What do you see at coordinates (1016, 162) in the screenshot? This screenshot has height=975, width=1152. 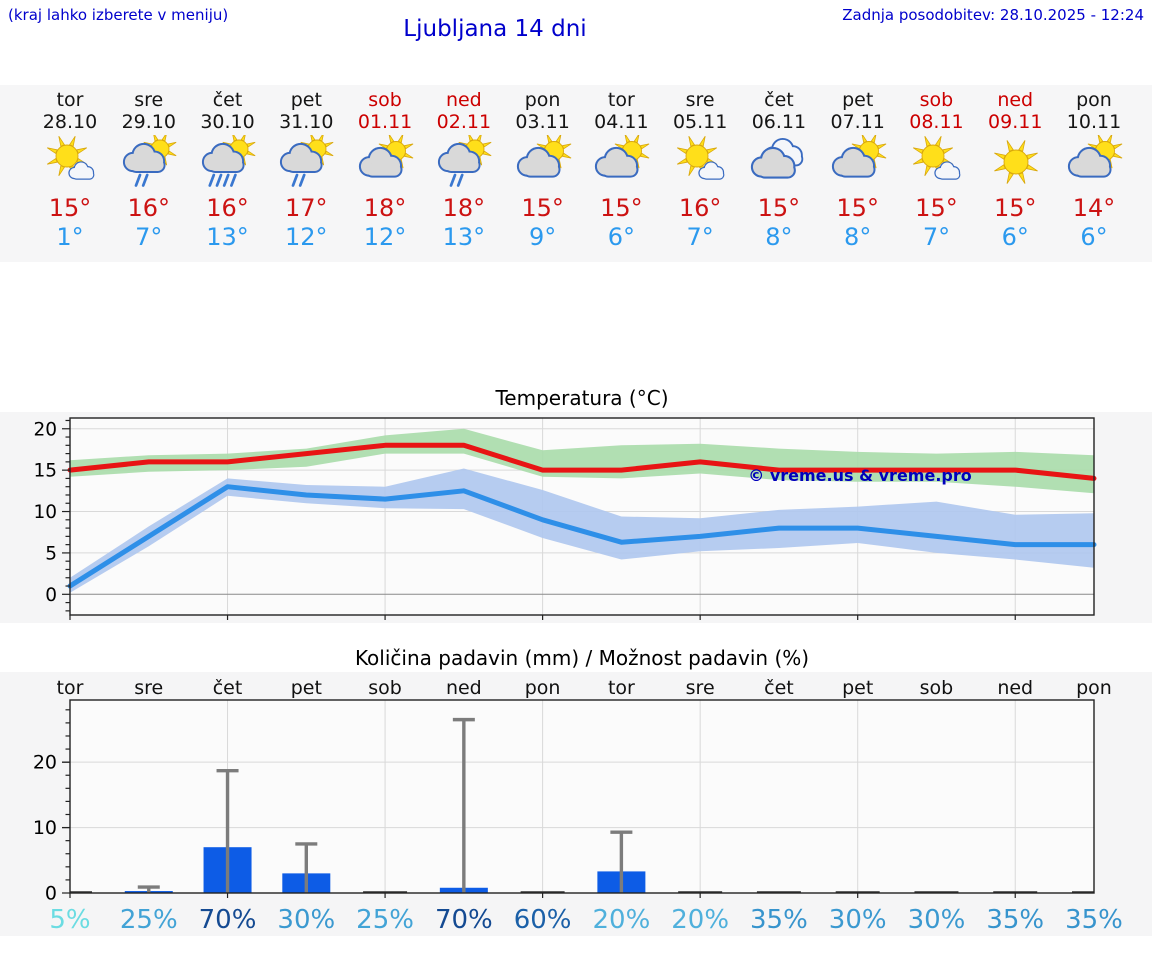 I see `weather-icon-sun` at bounding box center [1016, 162].